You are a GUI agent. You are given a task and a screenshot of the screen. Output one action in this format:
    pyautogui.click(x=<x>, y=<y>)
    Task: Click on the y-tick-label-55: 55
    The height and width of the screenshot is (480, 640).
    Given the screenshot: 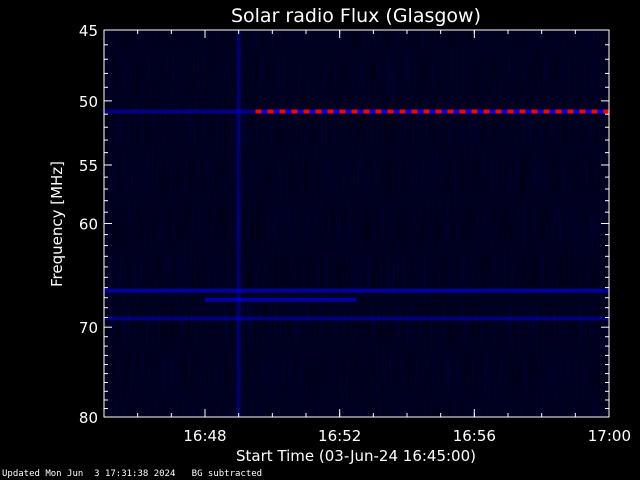 What is the action you would take?
    pyautogui.click(x=88, y=166)
    